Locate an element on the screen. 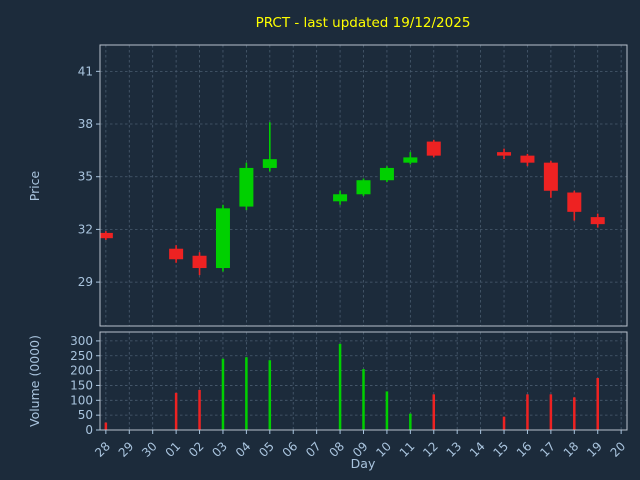 This screenshot has height=480, width=640. x-tick-label: 05 is located at coordinates (266, 449).